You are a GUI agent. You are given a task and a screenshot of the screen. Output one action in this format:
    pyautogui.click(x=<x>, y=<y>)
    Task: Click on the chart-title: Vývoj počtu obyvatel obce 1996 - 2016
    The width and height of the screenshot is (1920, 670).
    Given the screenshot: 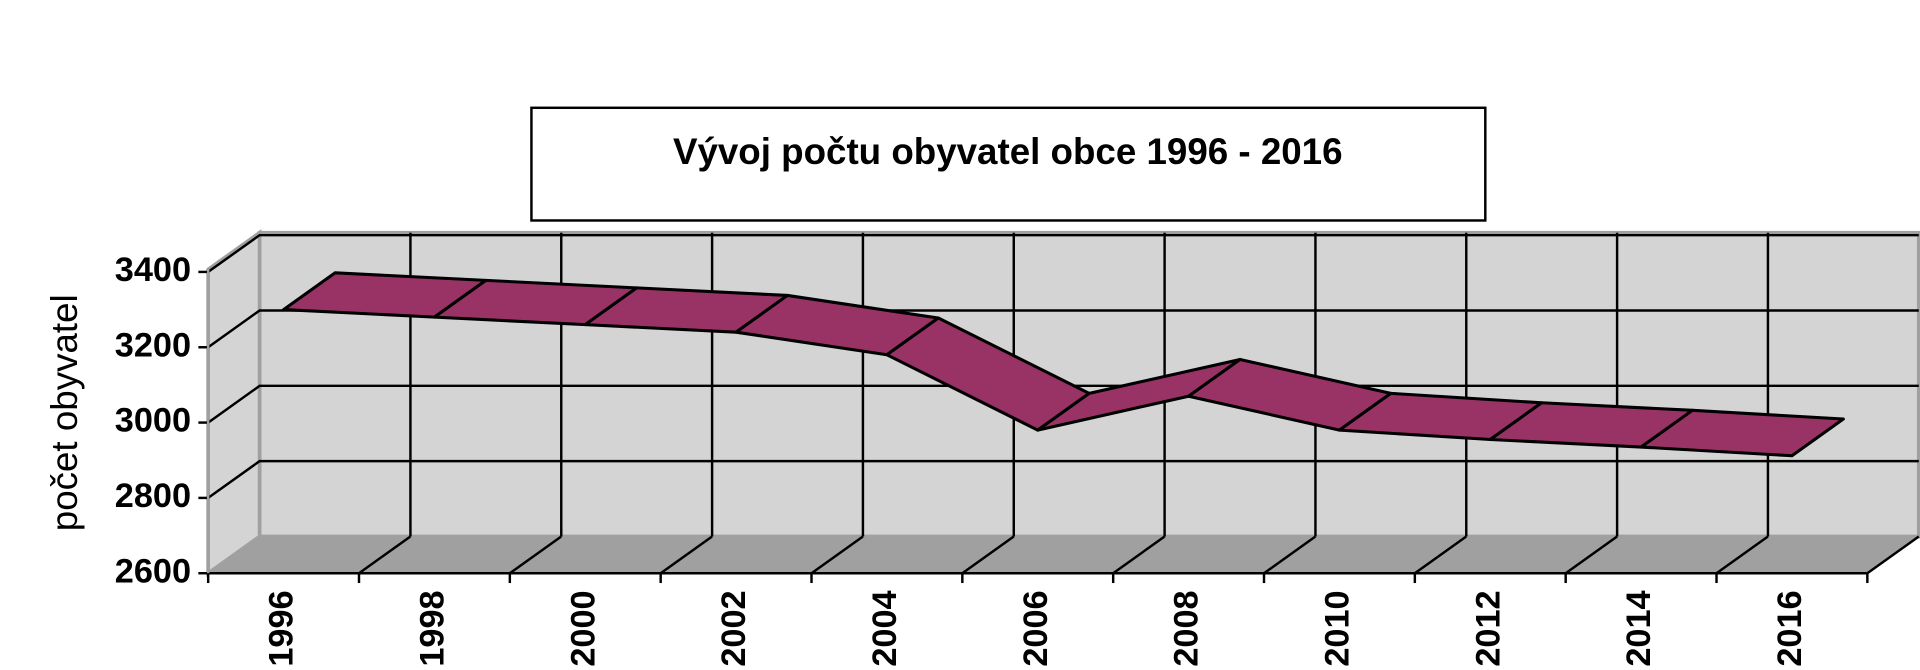 What is the action you would take?
    pyautogui.click(x=1008, y=151)
    